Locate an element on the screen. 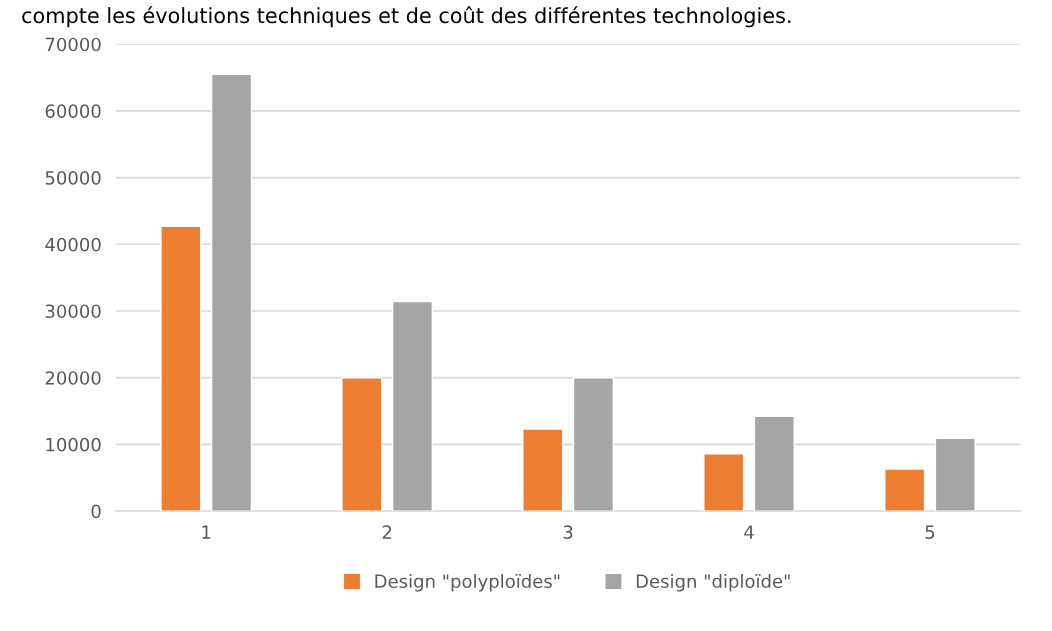 The image size is (1052, 631). y-tick-label: 60000 is located at coordinates (73, 111).